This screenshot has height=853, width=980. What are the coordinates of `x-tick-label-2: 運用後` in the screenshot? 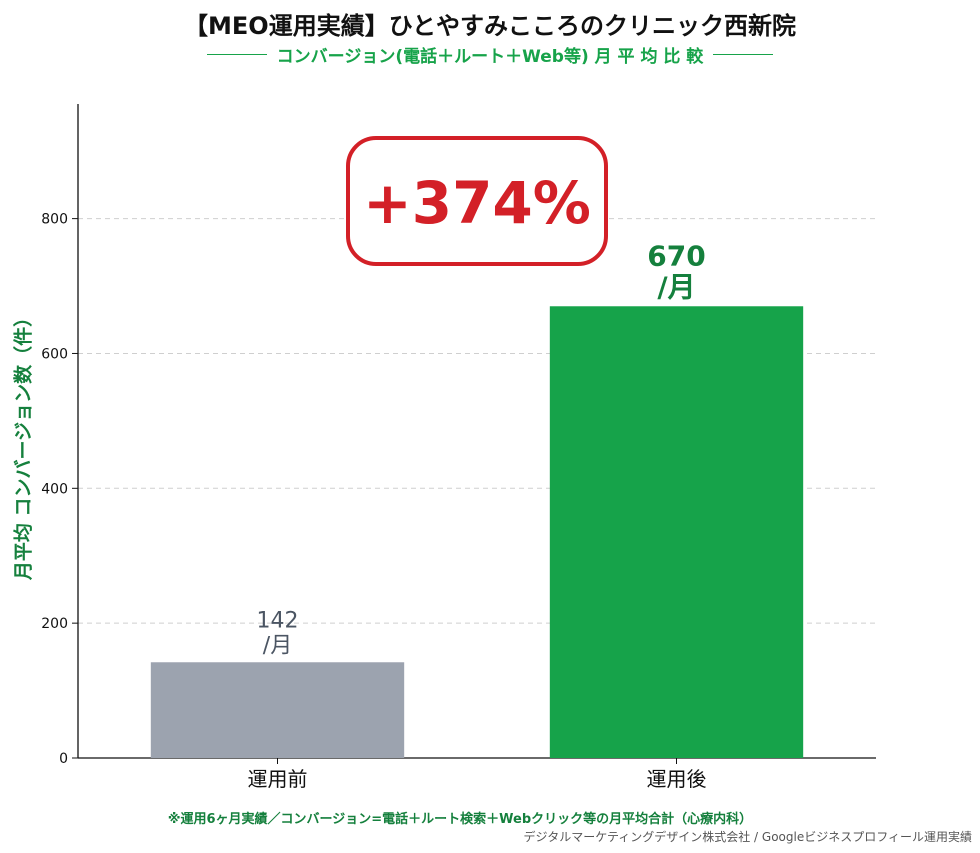 It's located at (677, 779).